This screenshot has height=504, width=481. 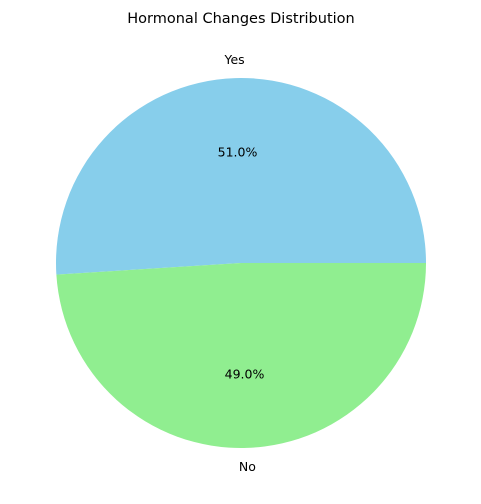 I want to click on percent-label-yes: 51.0%, so click(x=238, y=152).